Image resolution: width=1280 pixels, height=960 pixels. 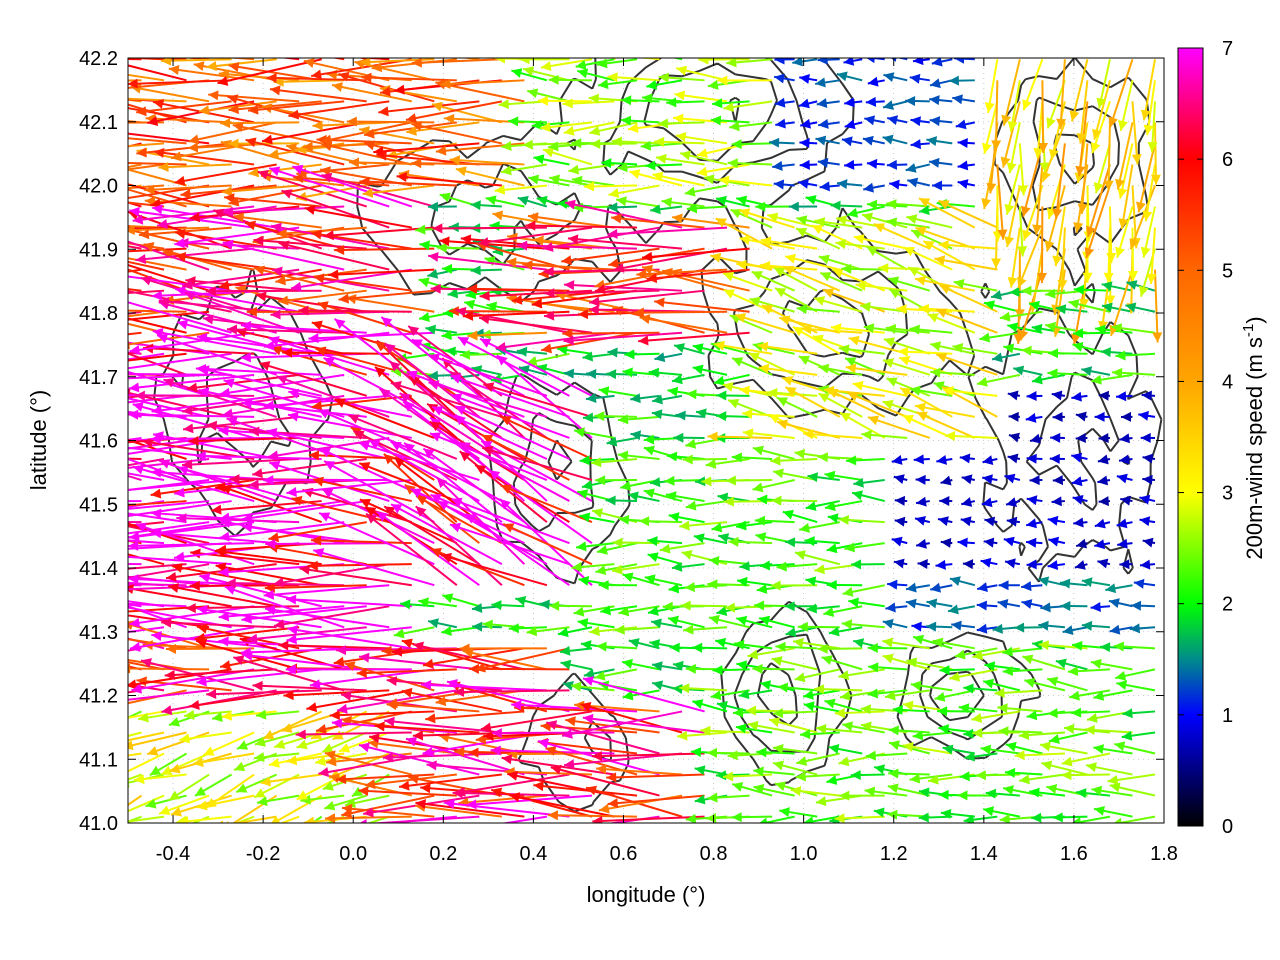 I want to click on y-tick-label: 41.7, so click(x=98, y=378).